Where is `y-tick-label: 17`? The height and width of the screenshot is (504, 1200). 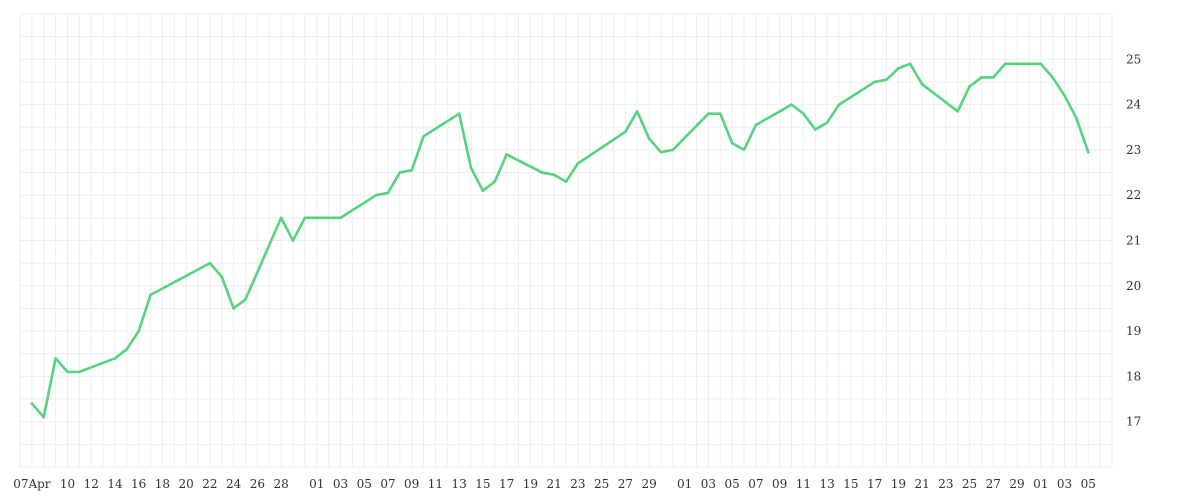
y-tick-label: 17 is located at coordinates (1133, 422).